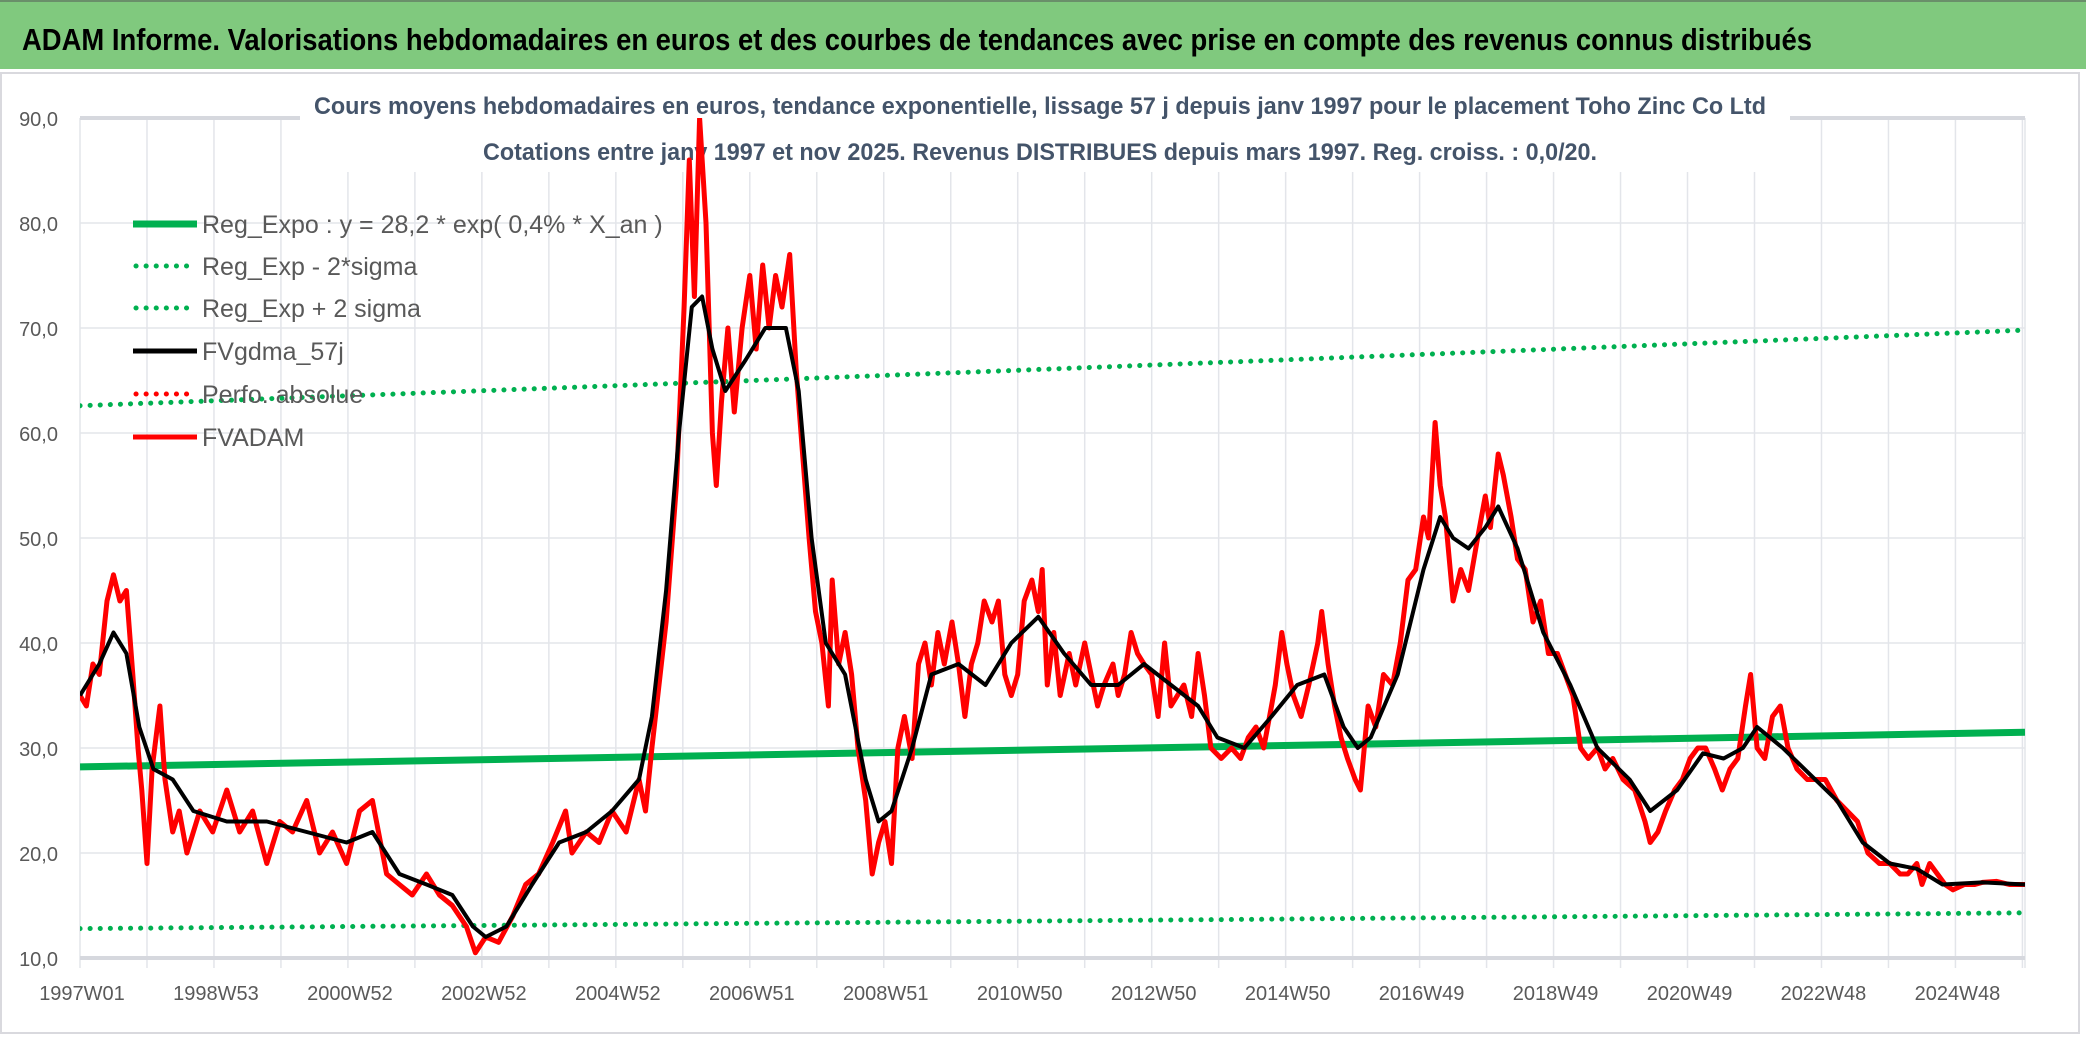  Describe the element at coordinates (1154, 994) in the screenshot. I see `x-tick-label: 2012W50` at that location.